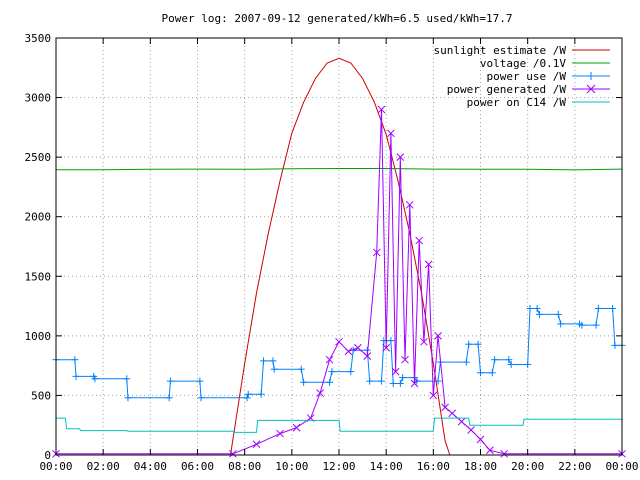  I want to click on y-tick-label: 3500, so click(38, 38).